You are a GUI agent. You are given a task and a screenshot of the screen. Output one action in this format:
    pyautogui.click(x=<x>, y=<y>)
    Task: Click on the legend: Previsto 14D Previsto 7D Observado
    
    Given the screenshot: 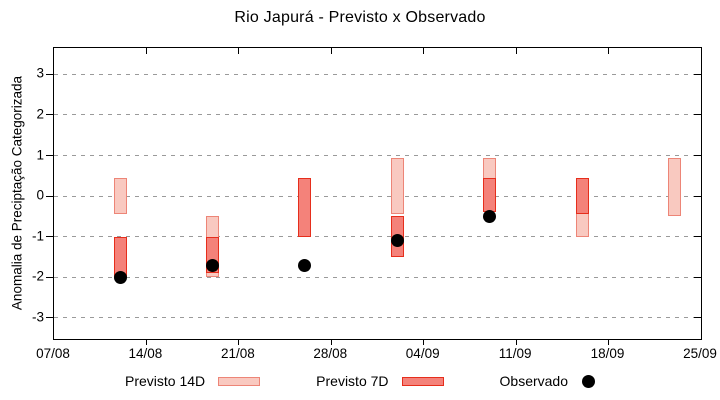 What is the action you would take?
    pyautogui.click(x=360, y=381)
    